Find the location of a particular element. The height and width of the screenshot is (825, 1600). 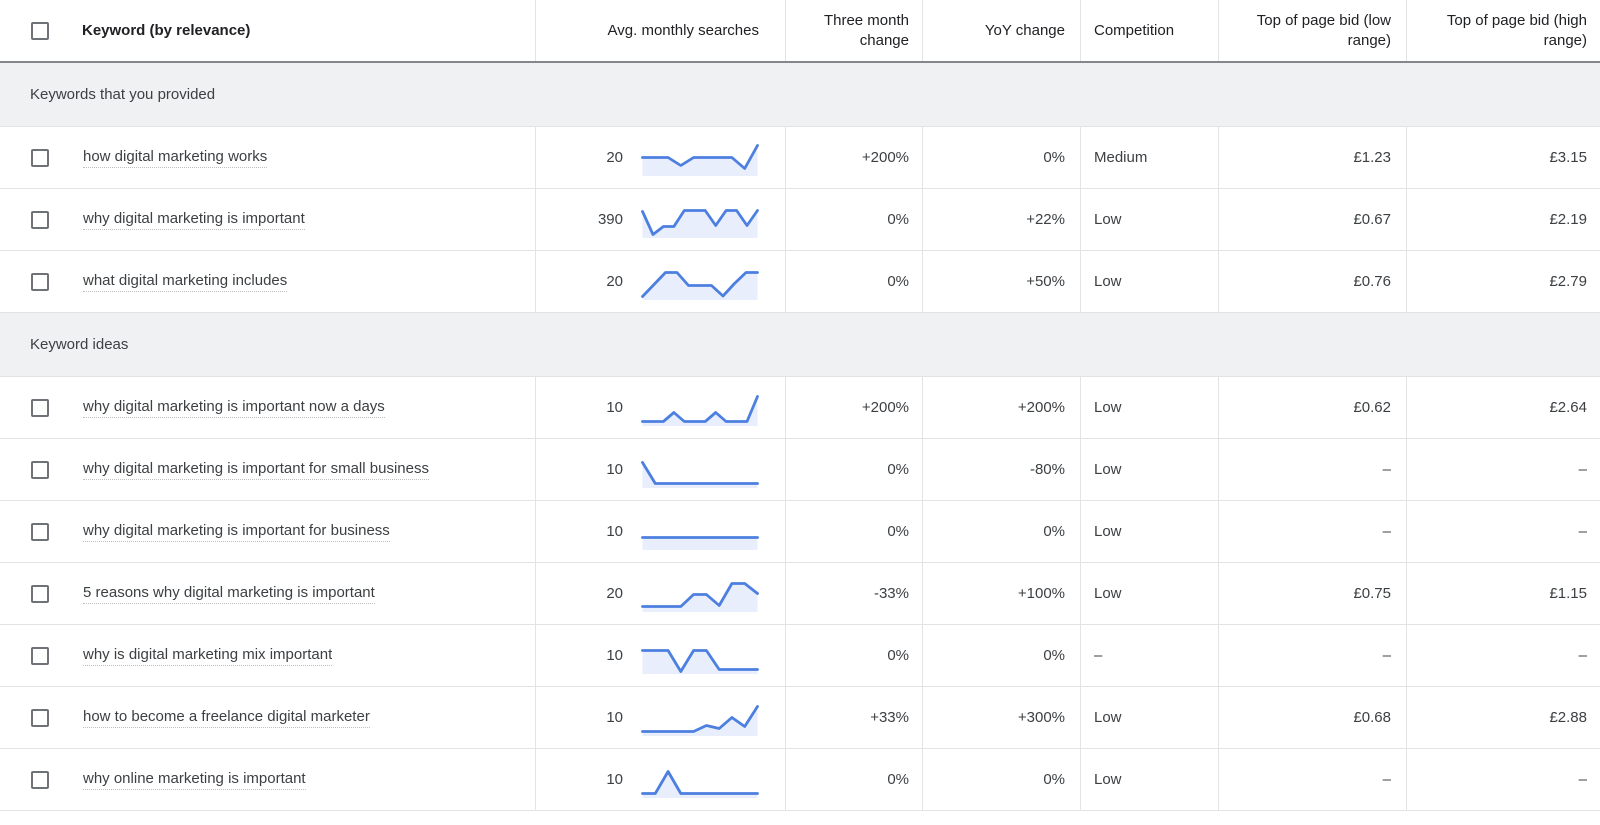

yoy-change-value: +50% is located at coordinates (1045, 281).